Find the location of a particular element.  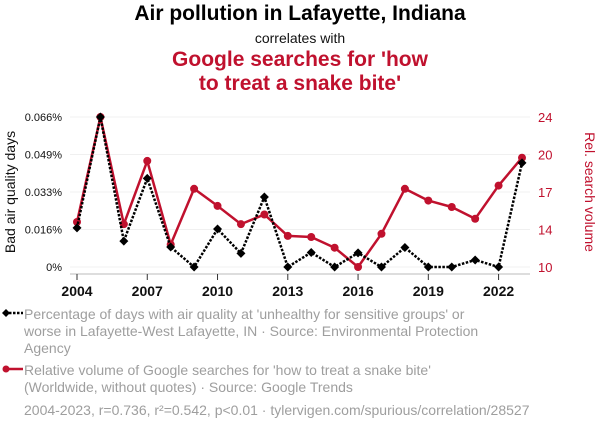

x-axis-ticks: 2004 2007 2010 2013 2016 2019 2022 is located at coordinates (287, 286).